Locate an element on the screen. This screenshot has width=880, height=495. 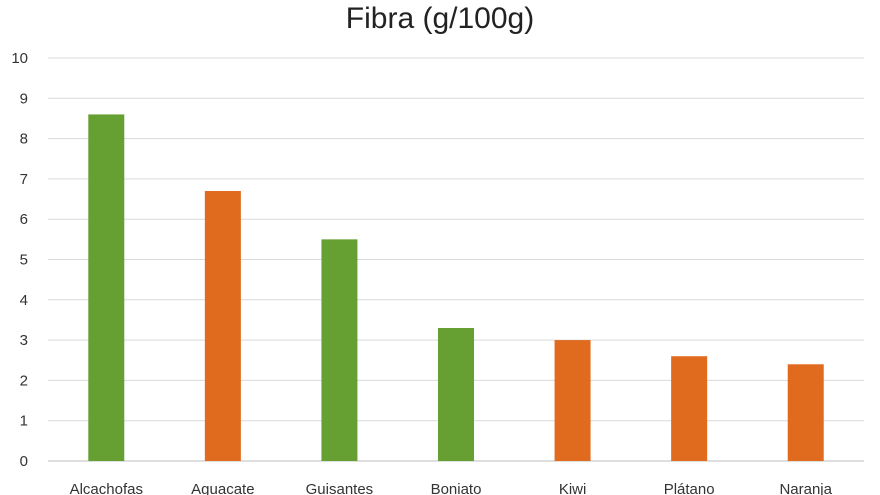
y-tick-label: 6 is located at coordinates (24, 219).